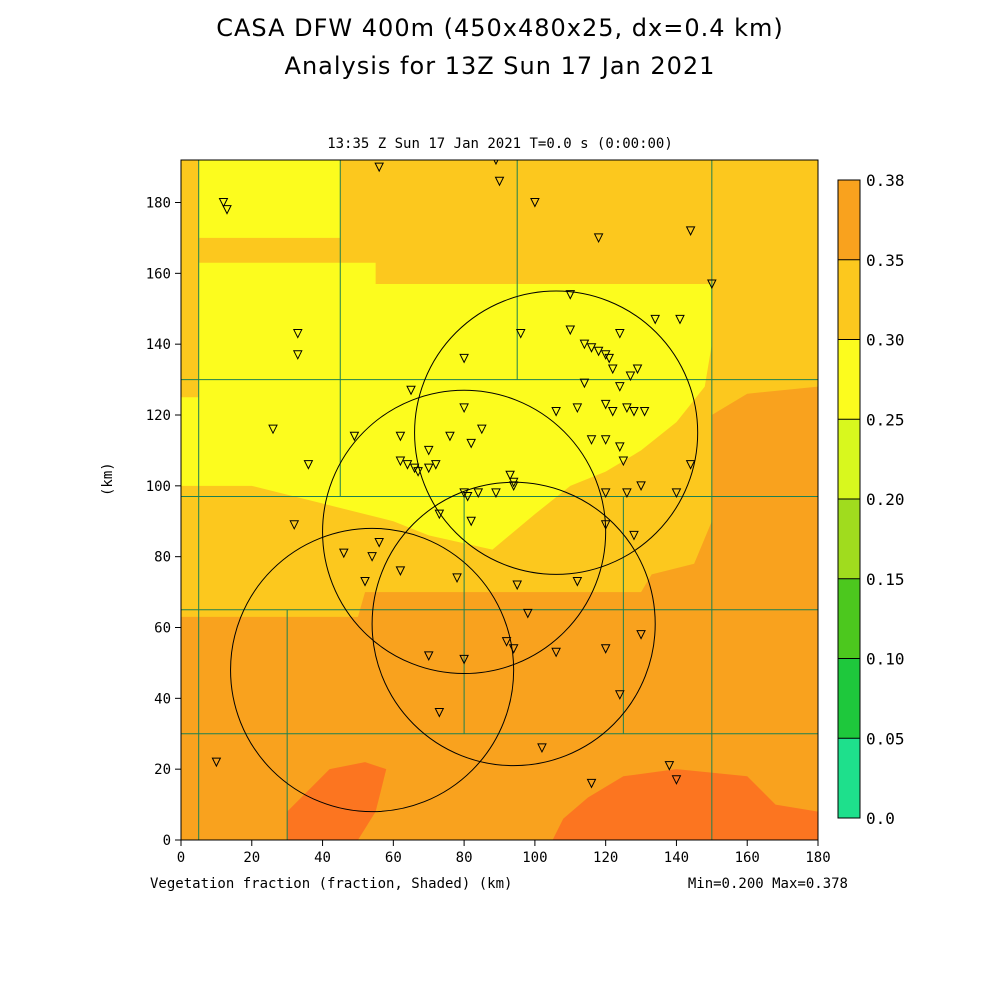 The image size is (1000, 1000). Describe the element at coordinates (162, 558) in the screenshot. I see `y-tick-label: 80` at that location.